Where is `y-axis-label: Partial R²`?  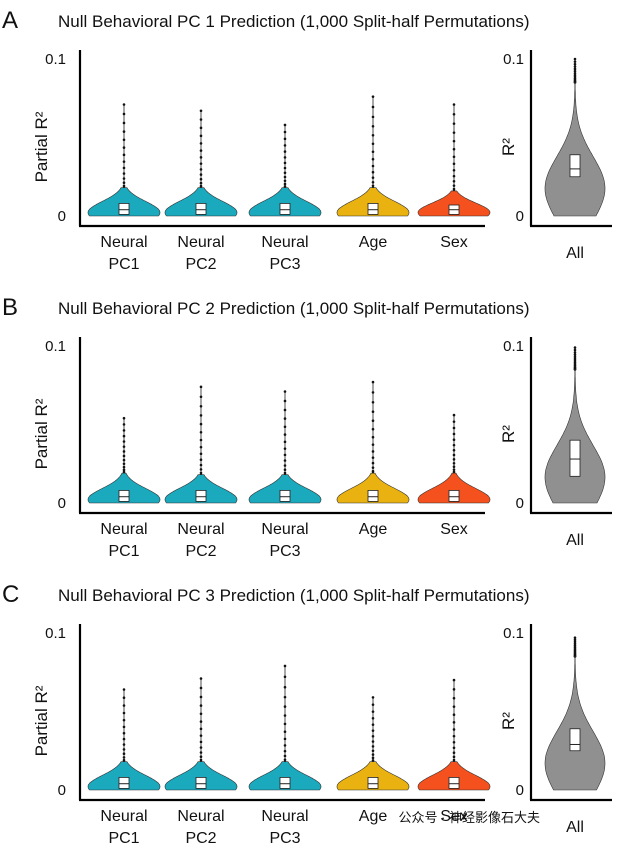 y-axis-label: Partial R² is located at coordinates (41, 146).